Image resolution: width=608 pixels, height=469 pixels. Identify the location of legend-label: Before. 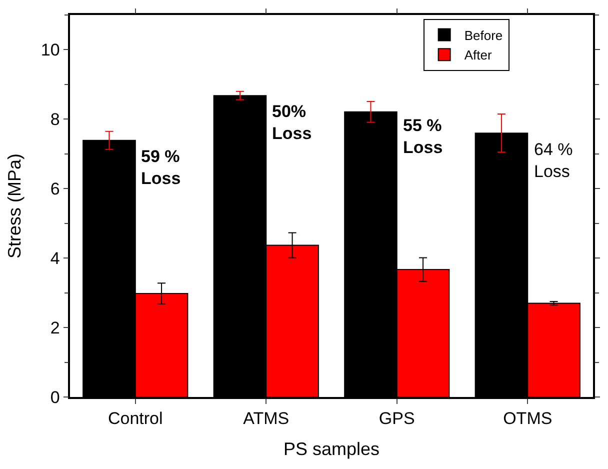
(483, 35).